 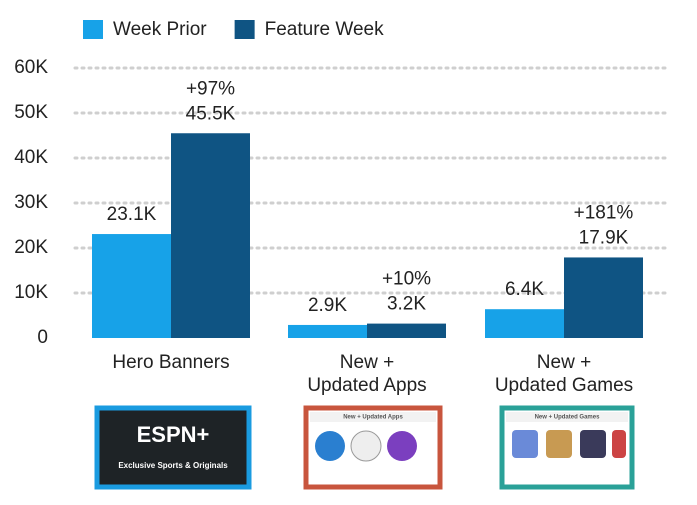 I want to click on thumbnail-text: New + Updated Games, so click(x=568, y=418).